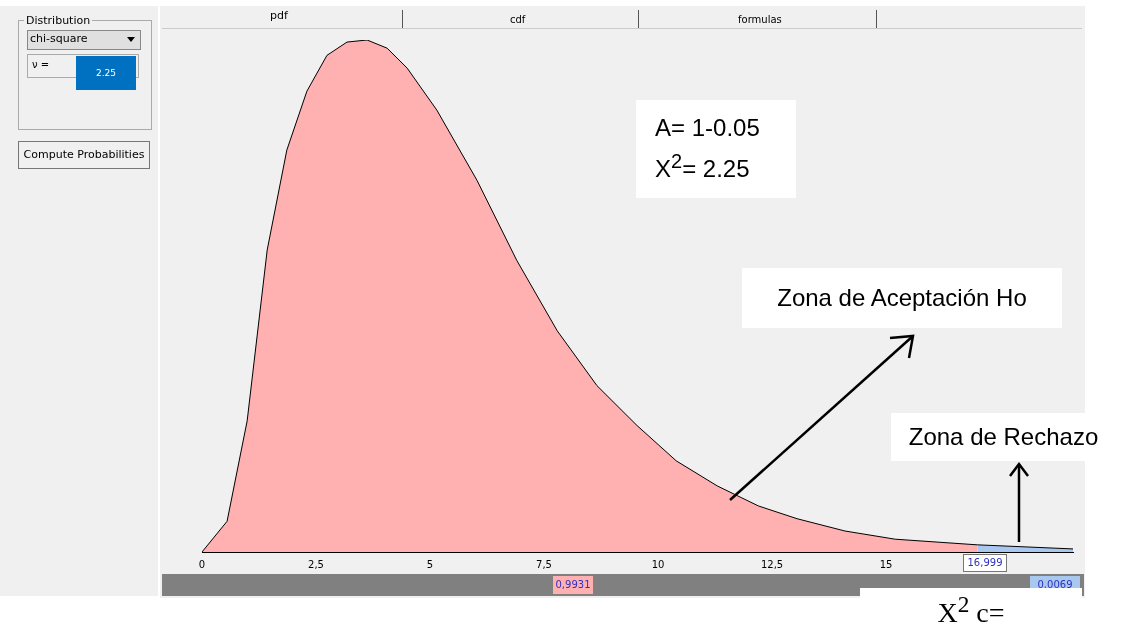  I want to click on annotation: X$^{2}$= 2.25, so click(702, 166).